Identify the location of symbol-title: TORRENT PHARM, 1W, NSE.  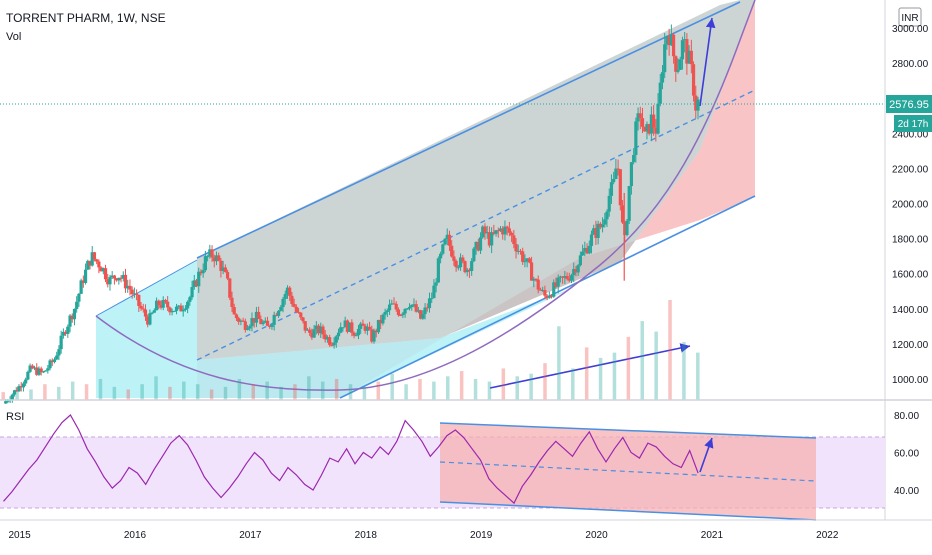
(86, 18).